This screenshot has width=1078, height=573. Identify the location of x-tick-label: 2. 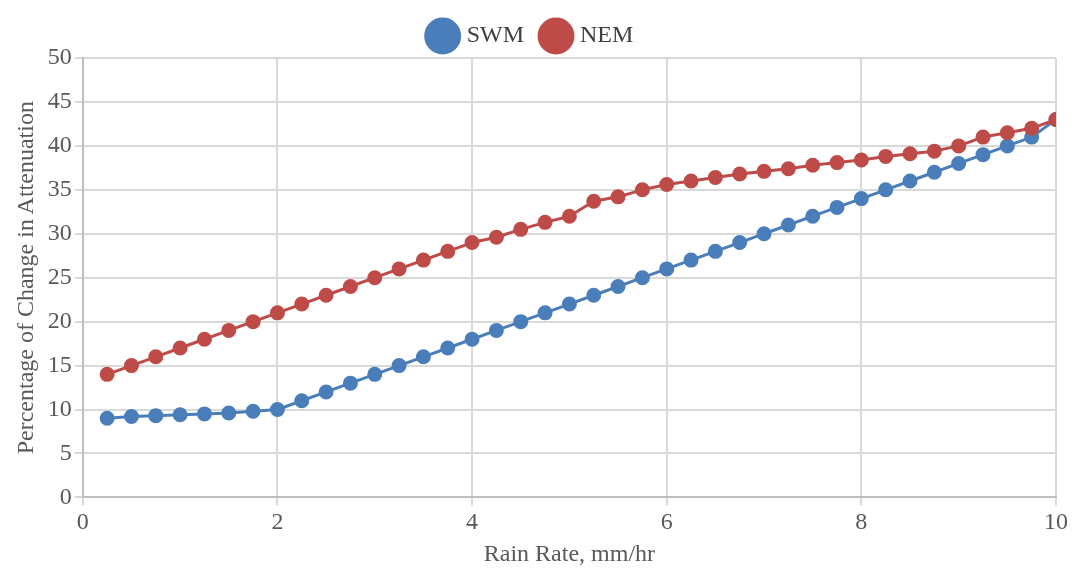
(277, 521).